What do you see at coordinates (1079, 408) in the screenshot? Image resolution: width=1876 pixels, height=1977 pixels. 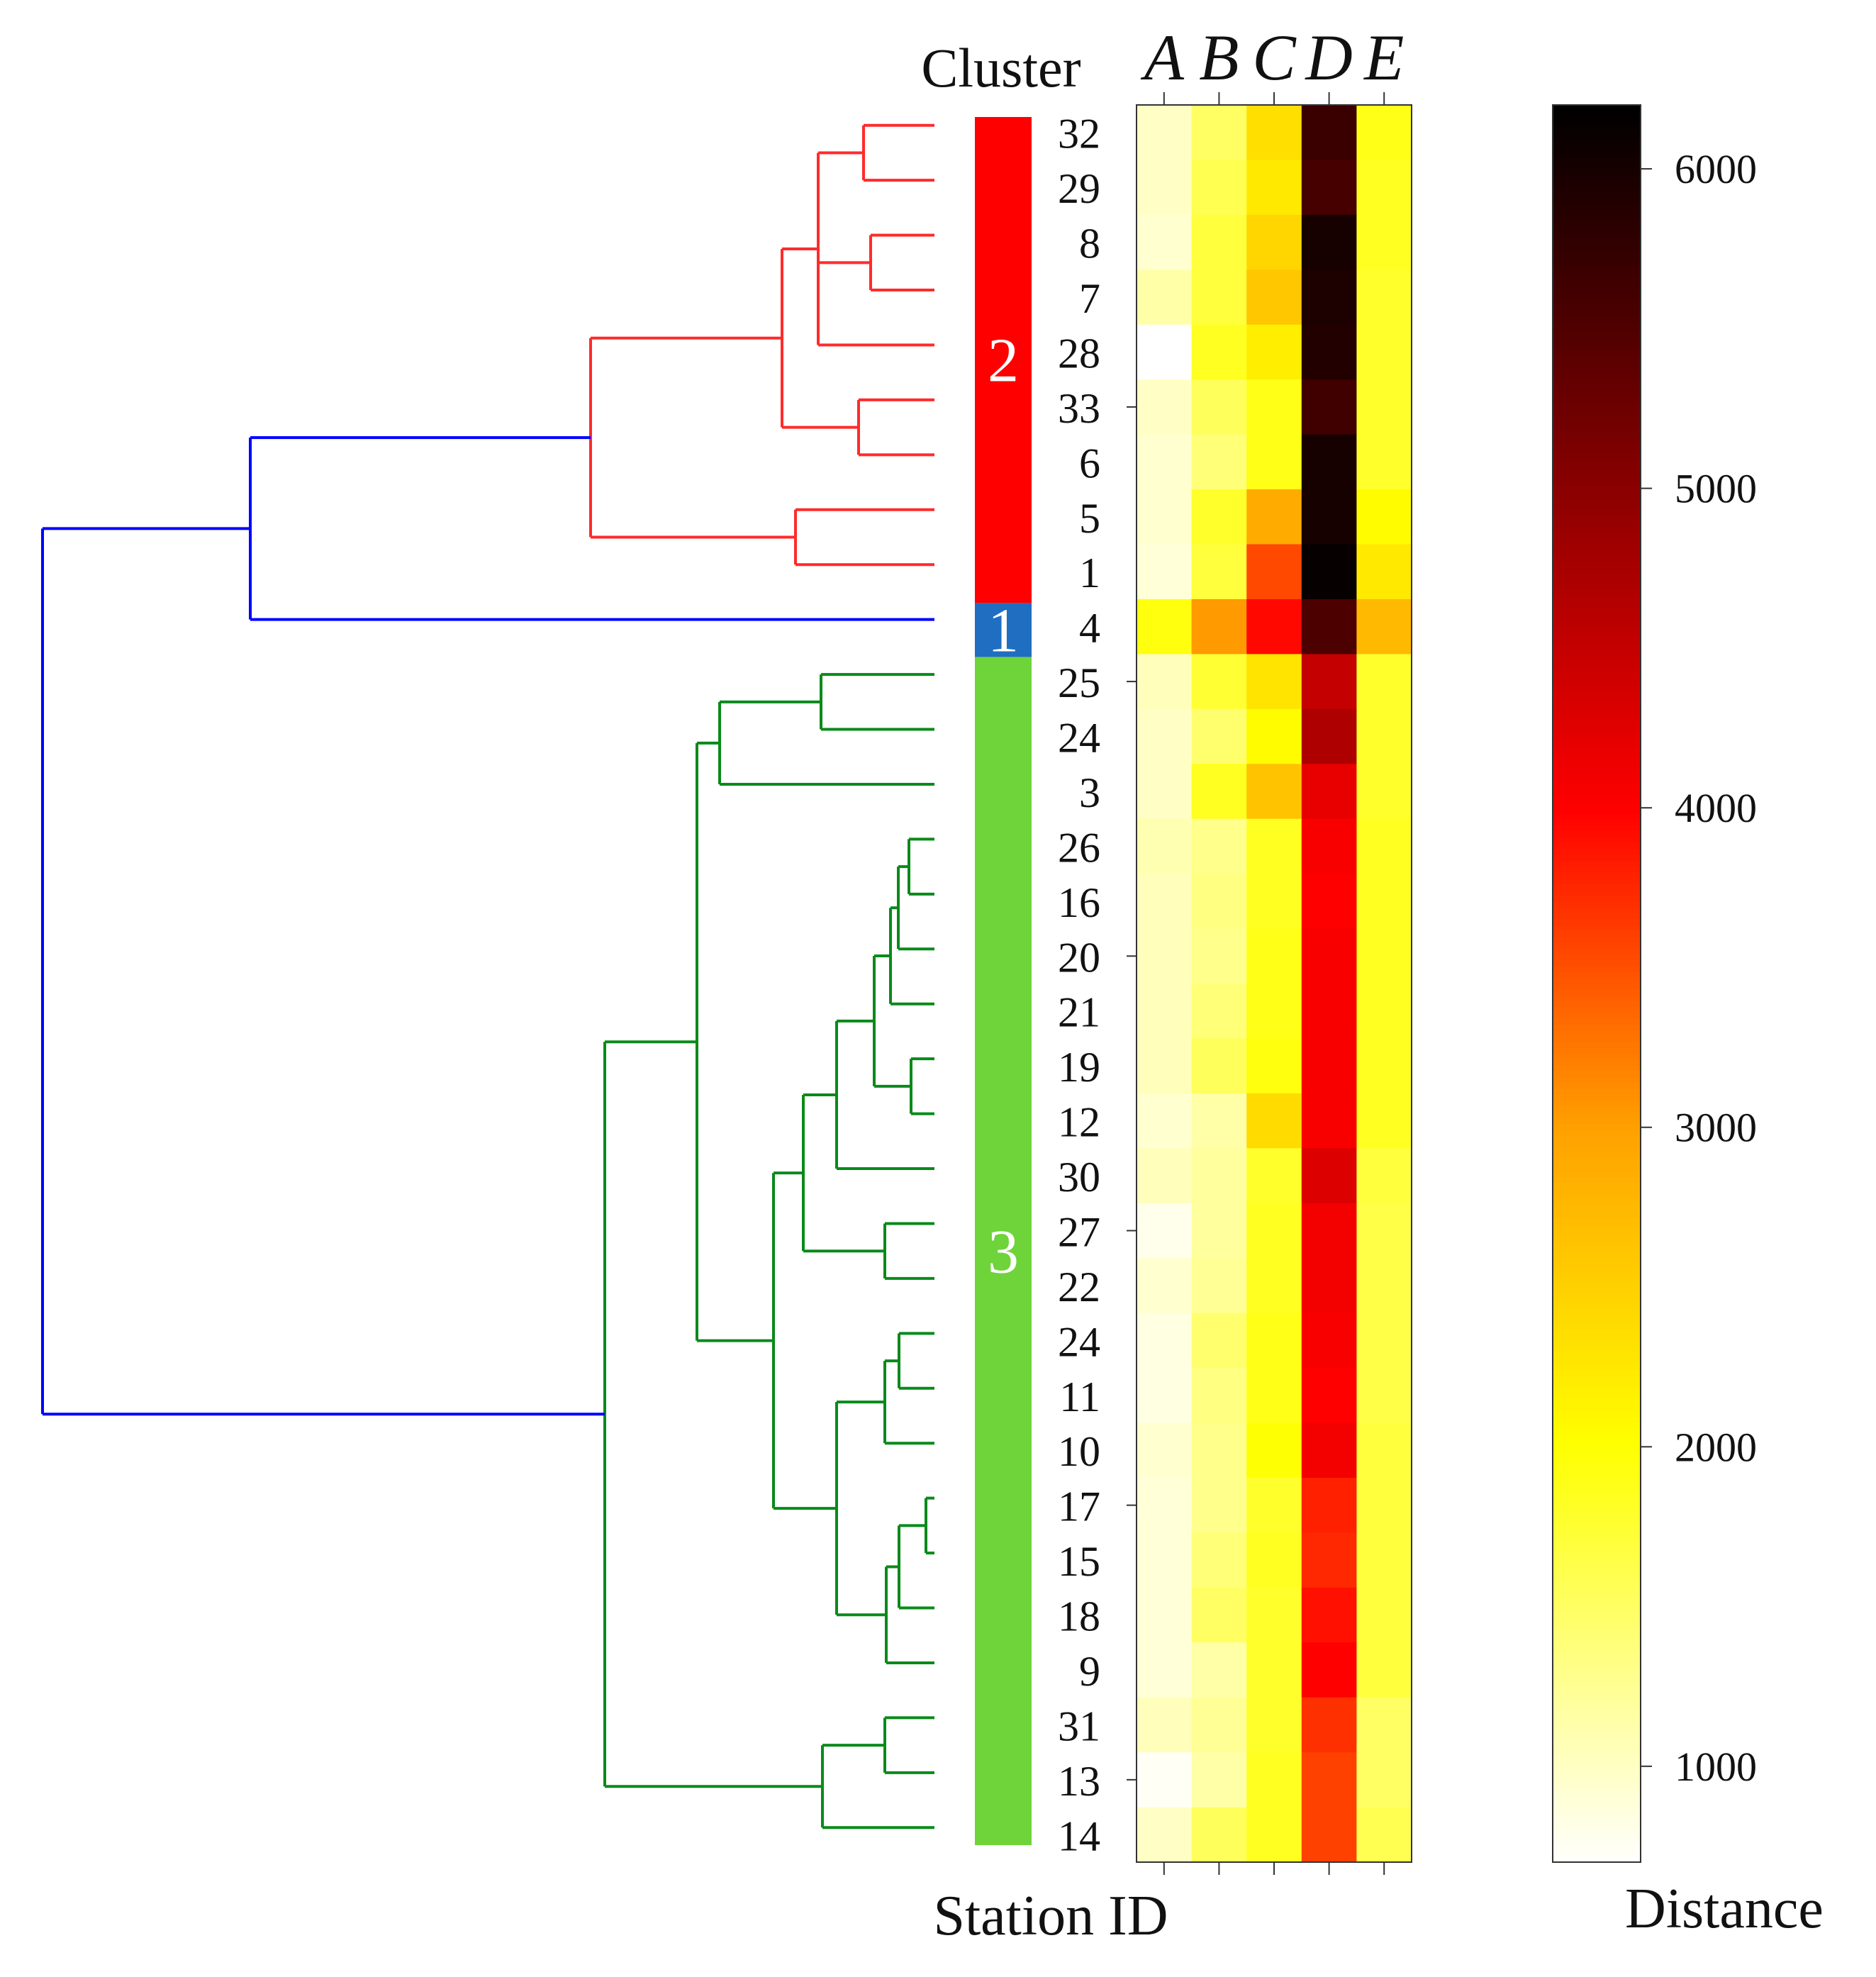 I see `station-id-label: 33` at bounding box center [1079, 408].